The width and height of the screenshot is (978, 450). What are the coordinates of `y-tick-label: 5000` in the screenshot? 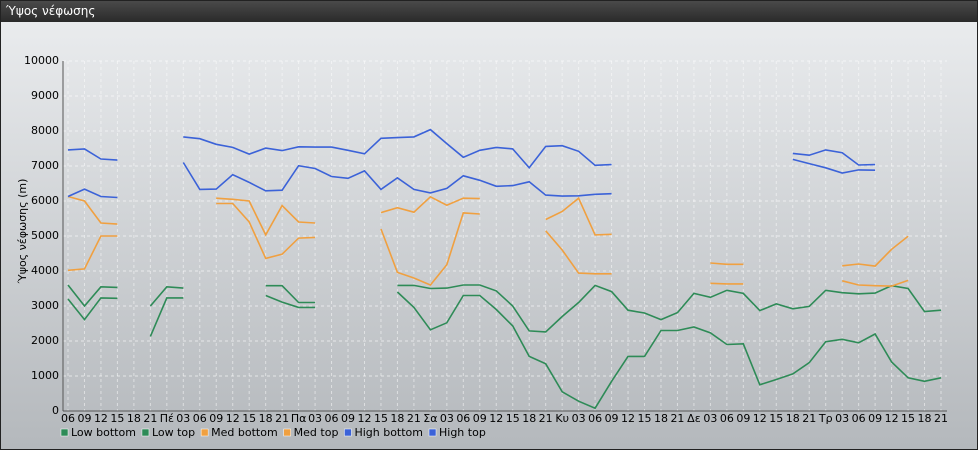 It's located at (45, 235).